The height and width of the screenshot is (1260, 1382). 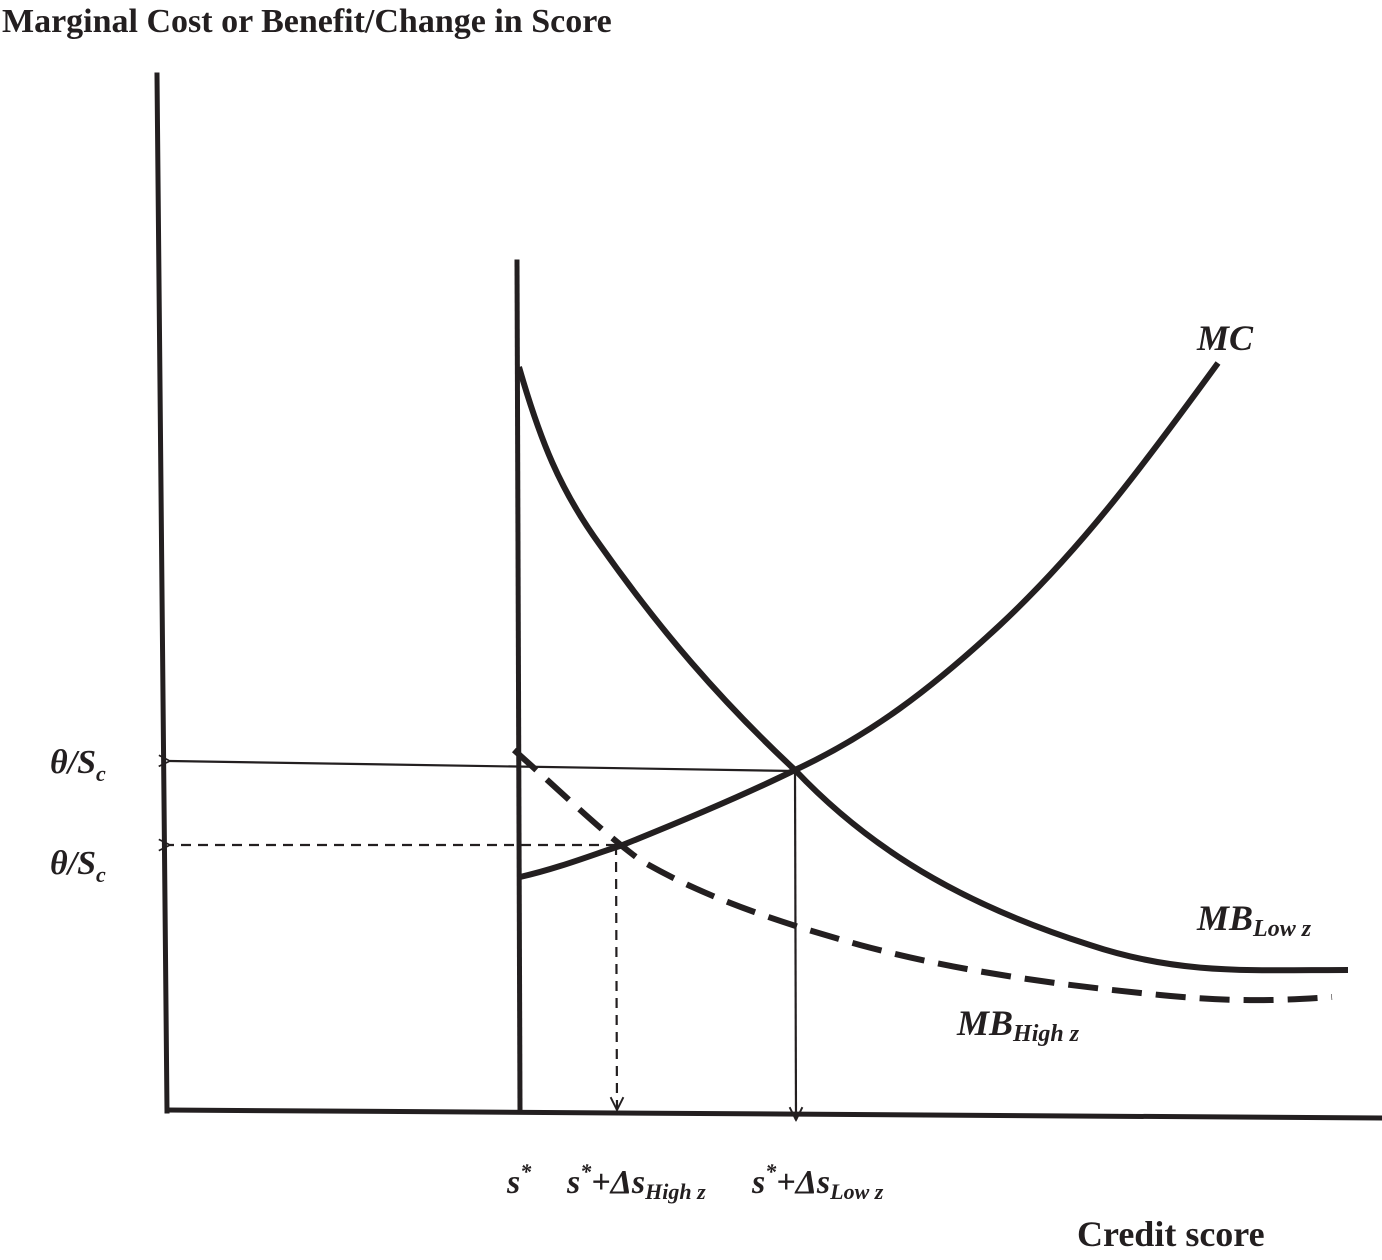 What do you see at coordinates (636, 1181) in the screenshot?
I see `s-star-plus-delta-high-z-label: s*+ΔsHigh z` at bounding box center [636, 1181].